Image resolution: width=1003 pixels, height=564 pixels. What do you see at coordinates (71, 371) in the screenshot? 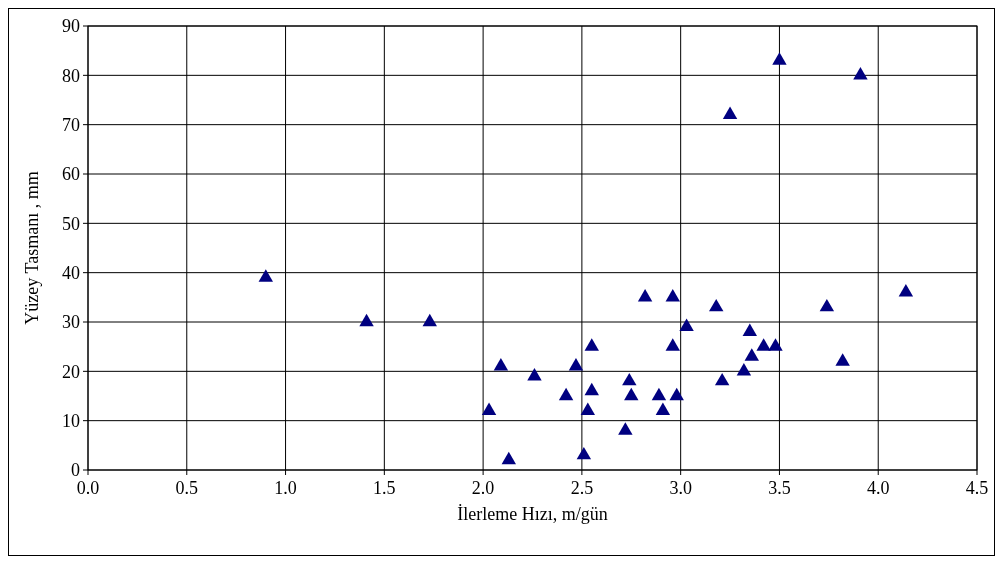
I see `y-tick-label: 20` at bounding box center [71, 371].